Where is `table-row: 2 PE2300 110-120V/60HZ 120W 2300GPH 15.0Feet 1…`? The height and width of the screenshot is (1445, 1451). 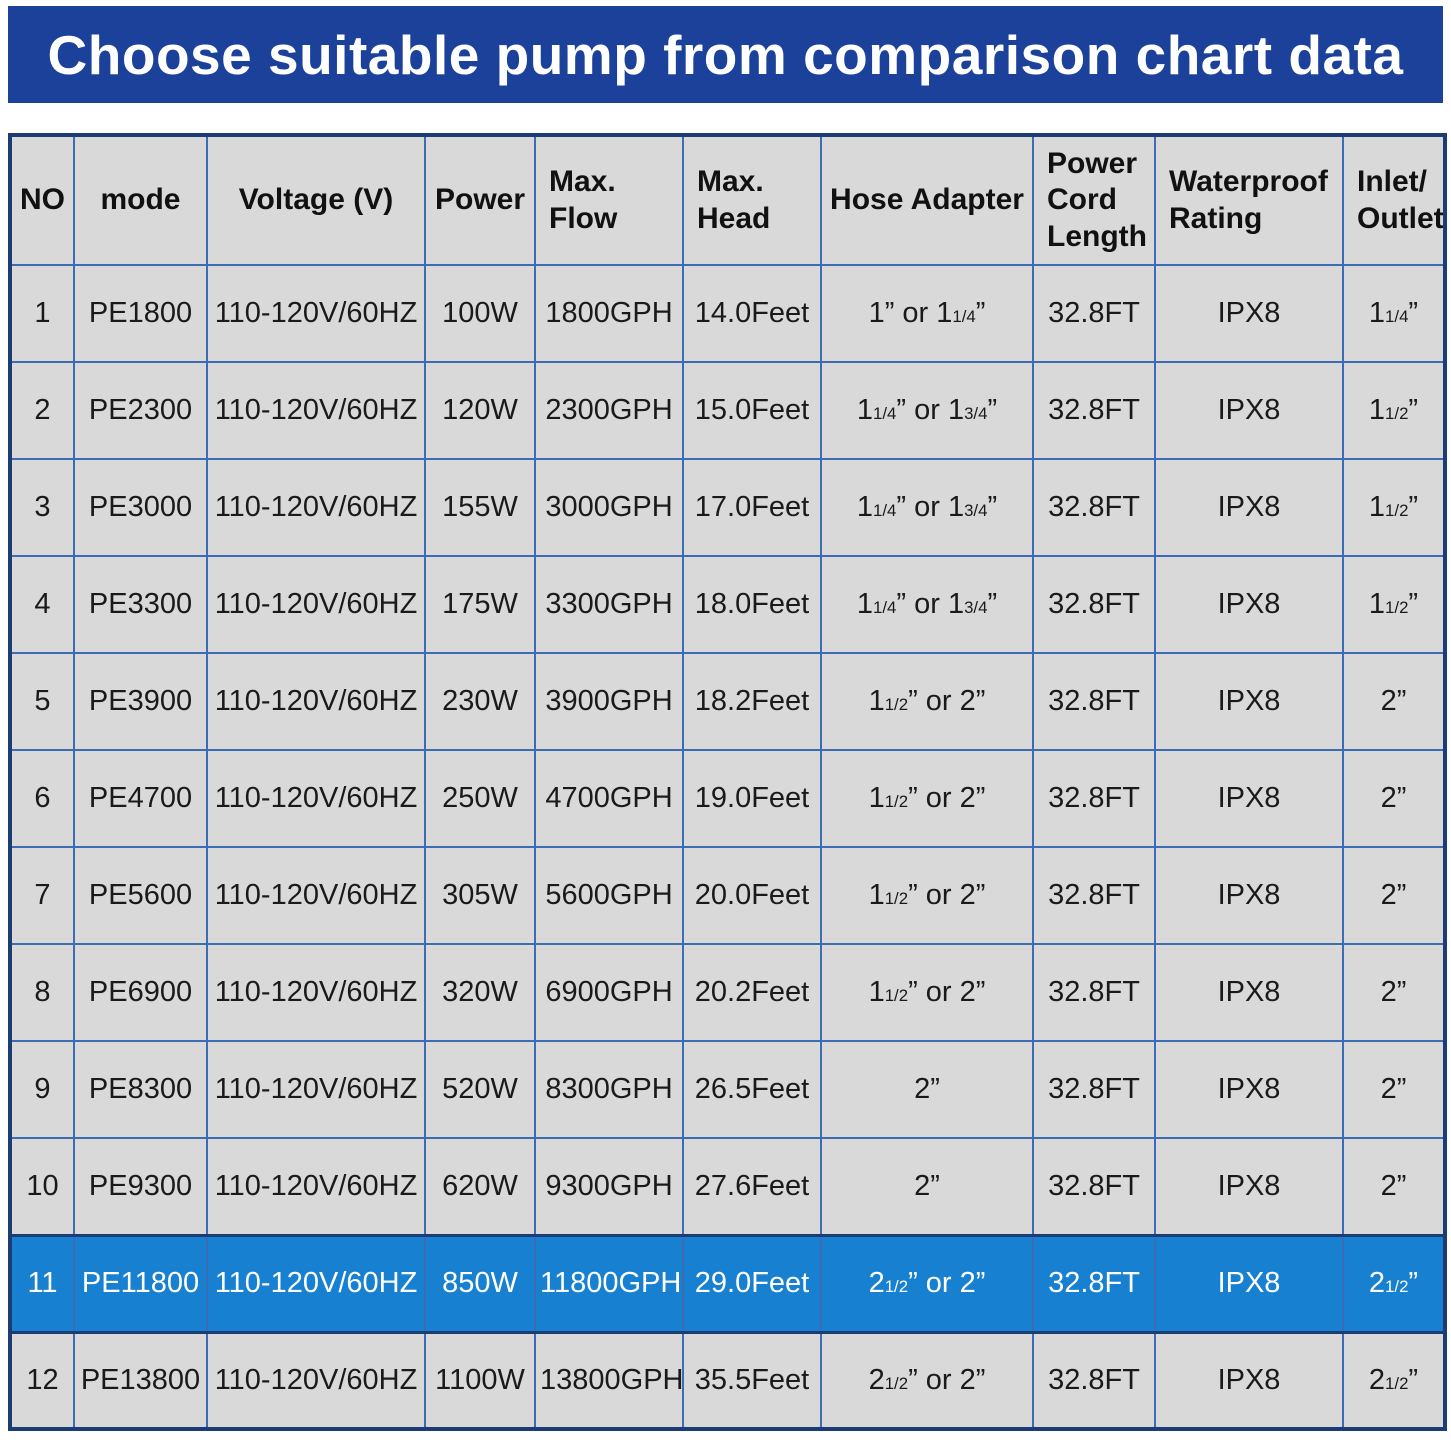
table-row: 2 PE2300 110-120V/60HZ 120W 2300GPH 15.0Feet 1… is located at coordinates (727, 410).